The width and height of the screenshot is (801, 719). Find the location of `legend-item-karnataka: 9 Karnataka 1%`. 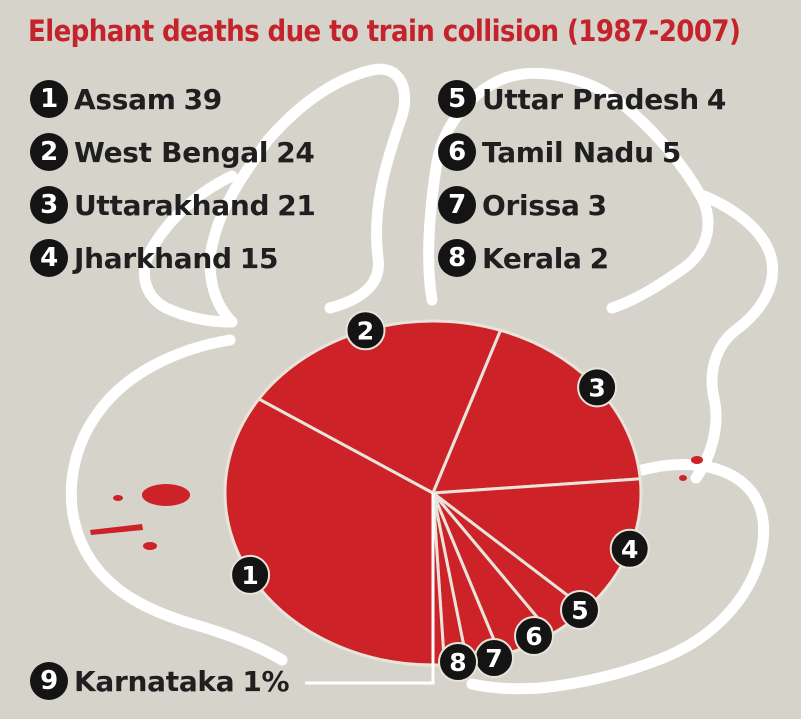

legend-item-karnataka: 9 Karnataka 1% is located at coordinates (160, 681).